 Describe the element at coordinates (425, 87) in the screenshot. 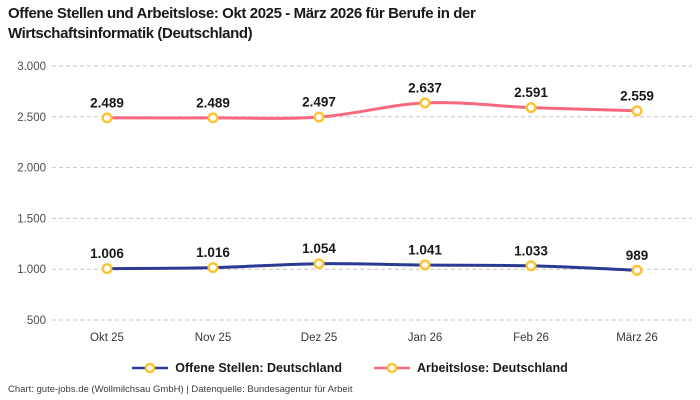

I see `data-point-label: 2.637` at that location.